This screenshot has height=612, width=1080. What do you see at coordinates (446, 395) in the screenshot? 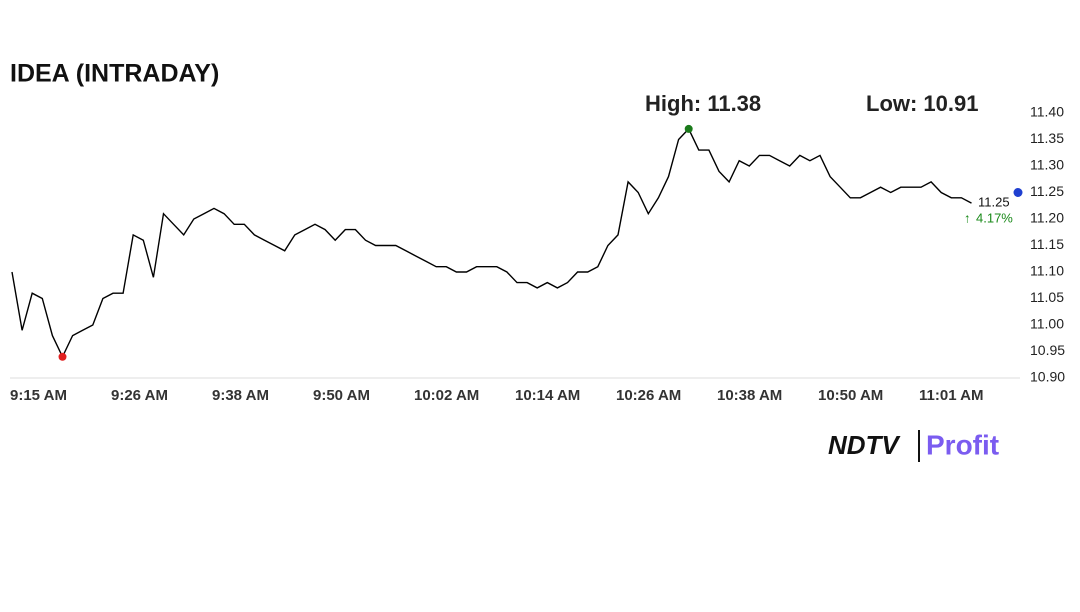
I see `x-tick-label: 10:02 AM` at bounding box center [446, 395].